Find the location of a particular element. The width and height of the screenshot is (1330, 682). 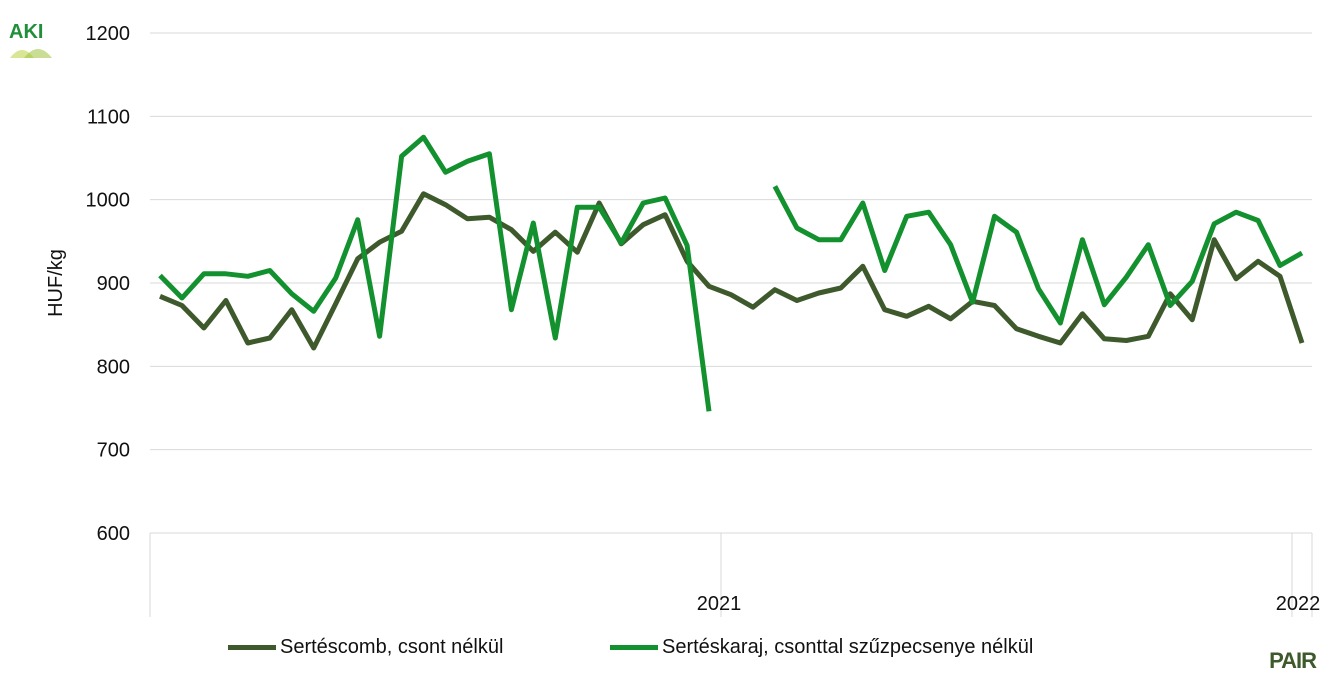

y-axis-label: HUF/kg is located at coordinates (56, 283).